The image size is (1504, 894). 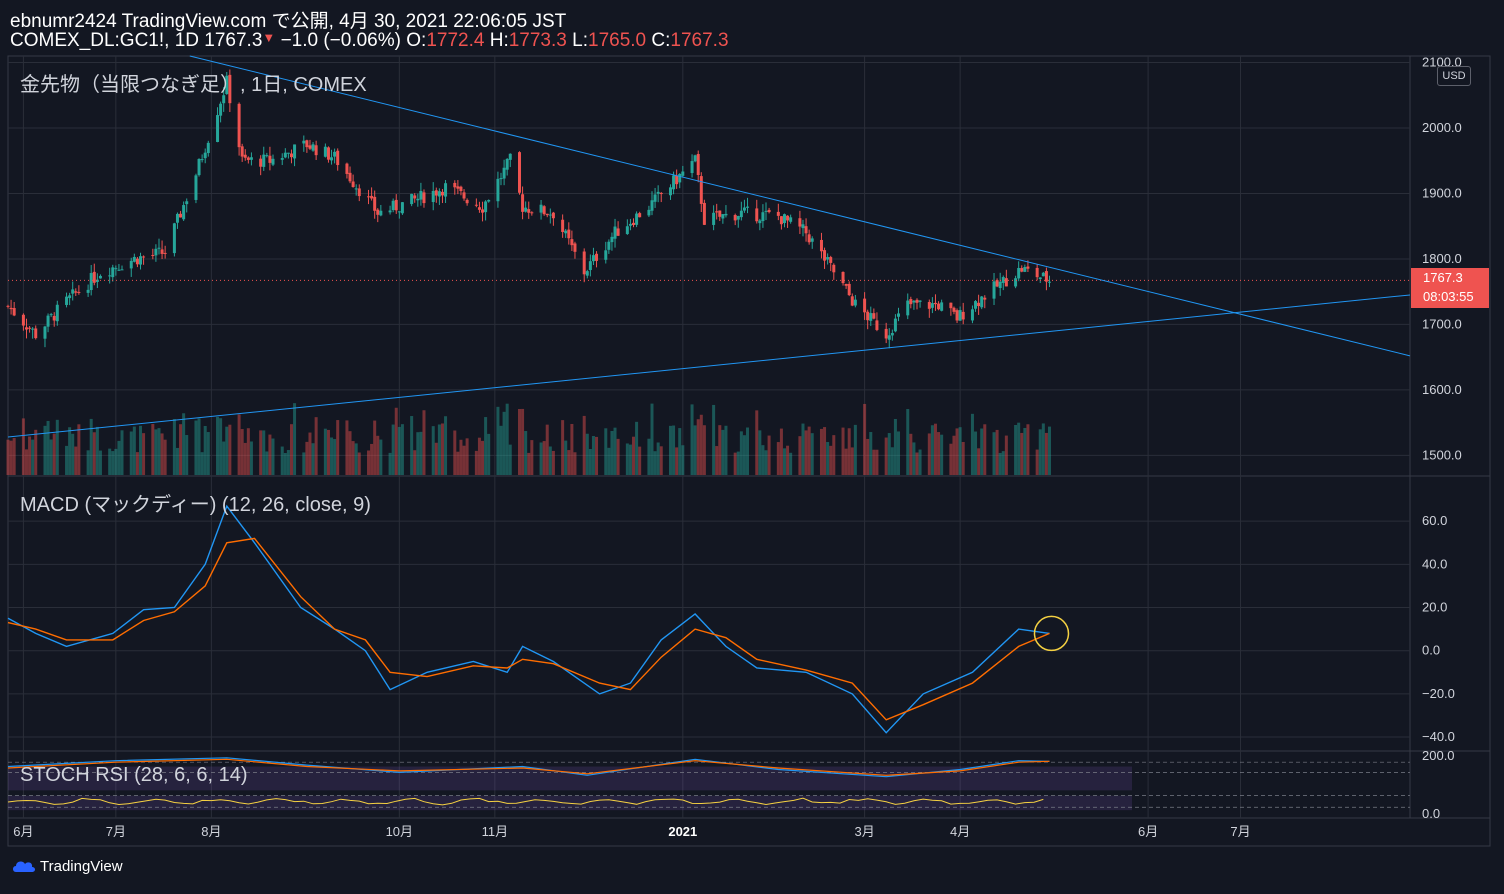 What do you see at coordinates (1442, 62) in the screenshot?
I see `y-tick-label: 2100.0` at bounding box center [1442, 62].